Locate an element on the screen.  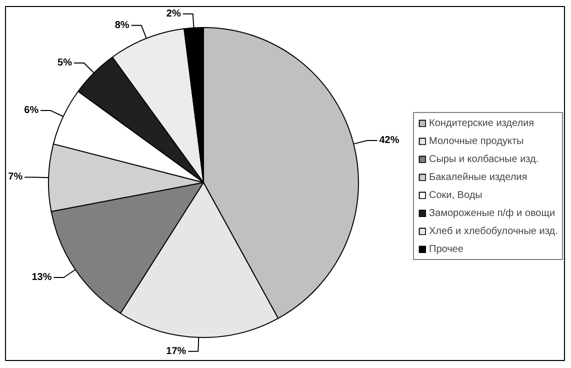
data-label: 8% is located at coordinates (122, 25).